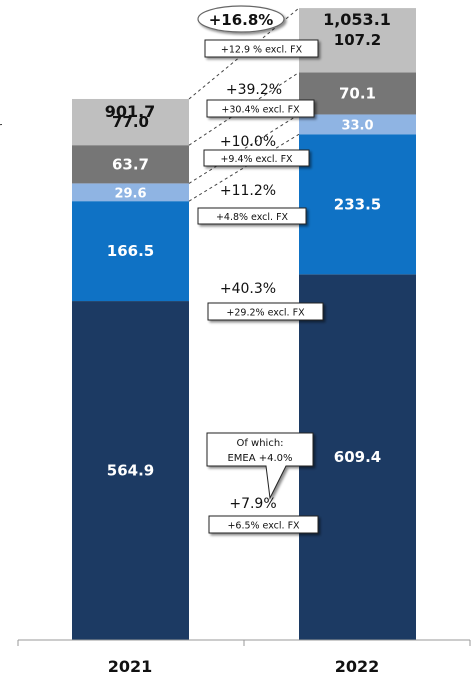  Describe the element at coordinates (357, 40) in the screenshot. I see `value-label-2022-gray: 107.2` at that location.